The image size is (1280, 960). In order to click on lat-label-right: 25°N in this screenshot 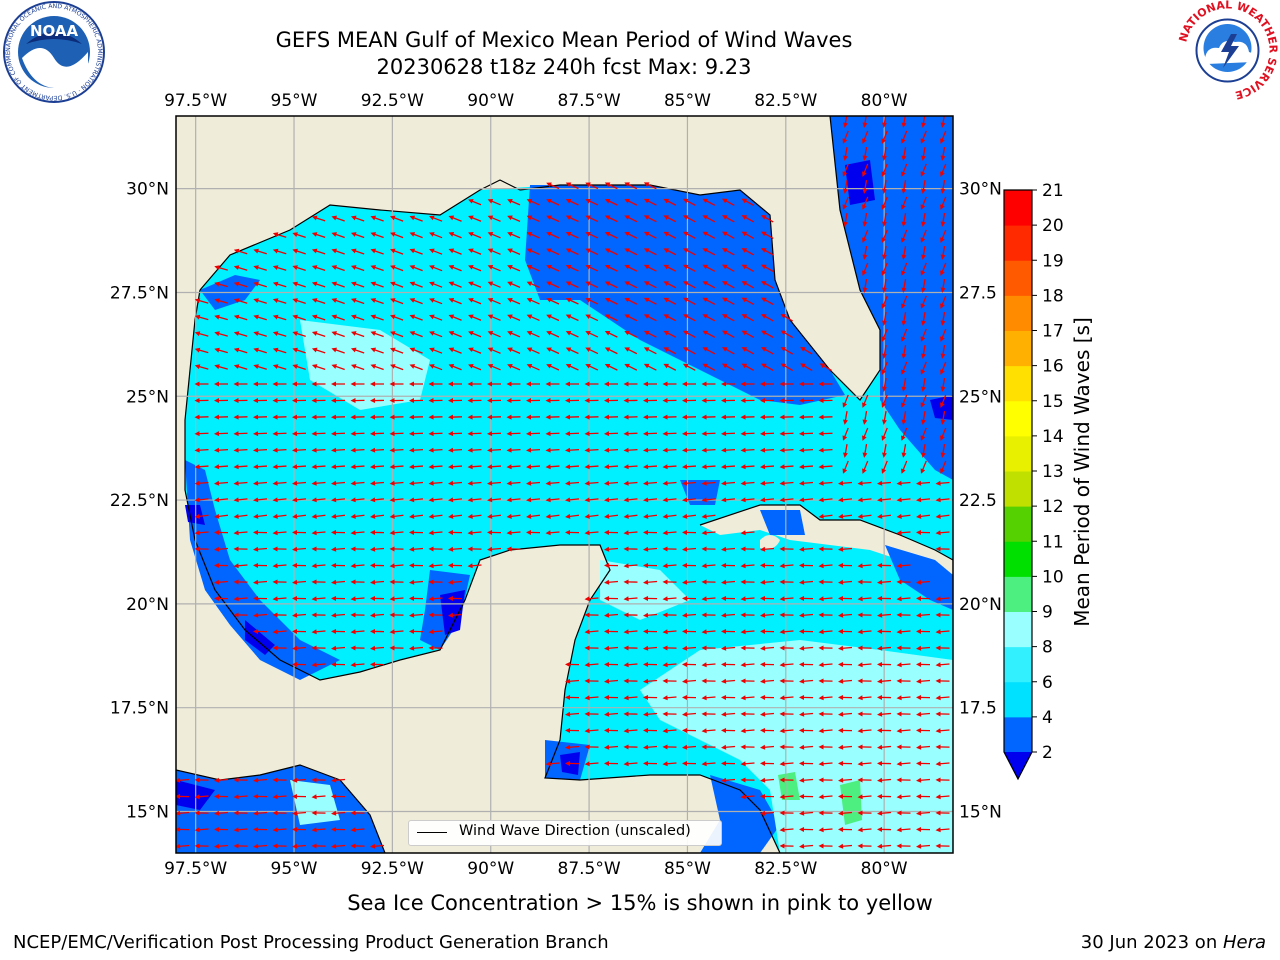, I will do `click(980, 397)`.